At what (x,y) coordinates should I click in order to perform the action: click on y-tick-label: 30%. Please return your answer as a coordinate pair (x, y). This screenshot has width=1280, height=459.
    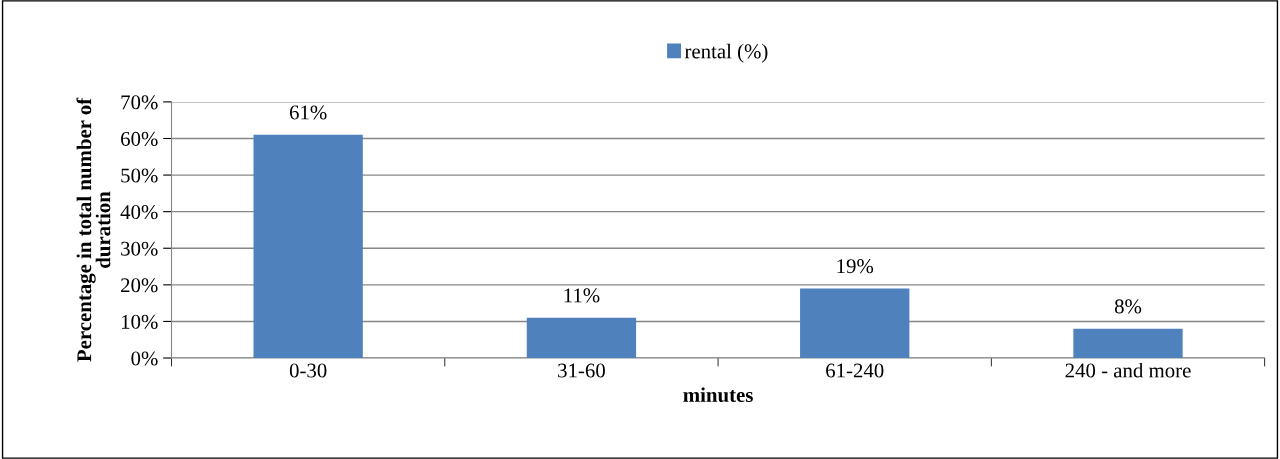
    Looking at the image, I should click on (139, 248).